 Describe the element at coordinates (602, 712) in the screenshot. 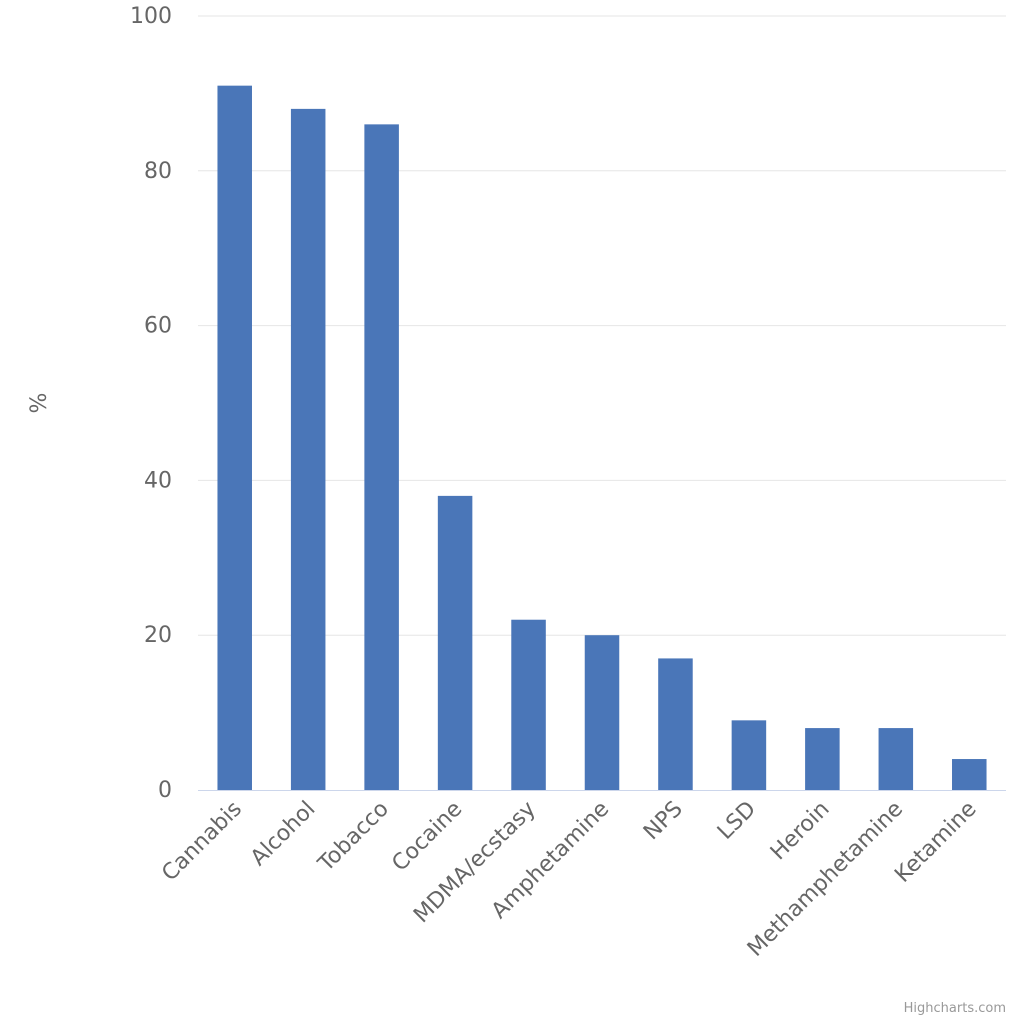

I see `bar-amphetamine` at that location.